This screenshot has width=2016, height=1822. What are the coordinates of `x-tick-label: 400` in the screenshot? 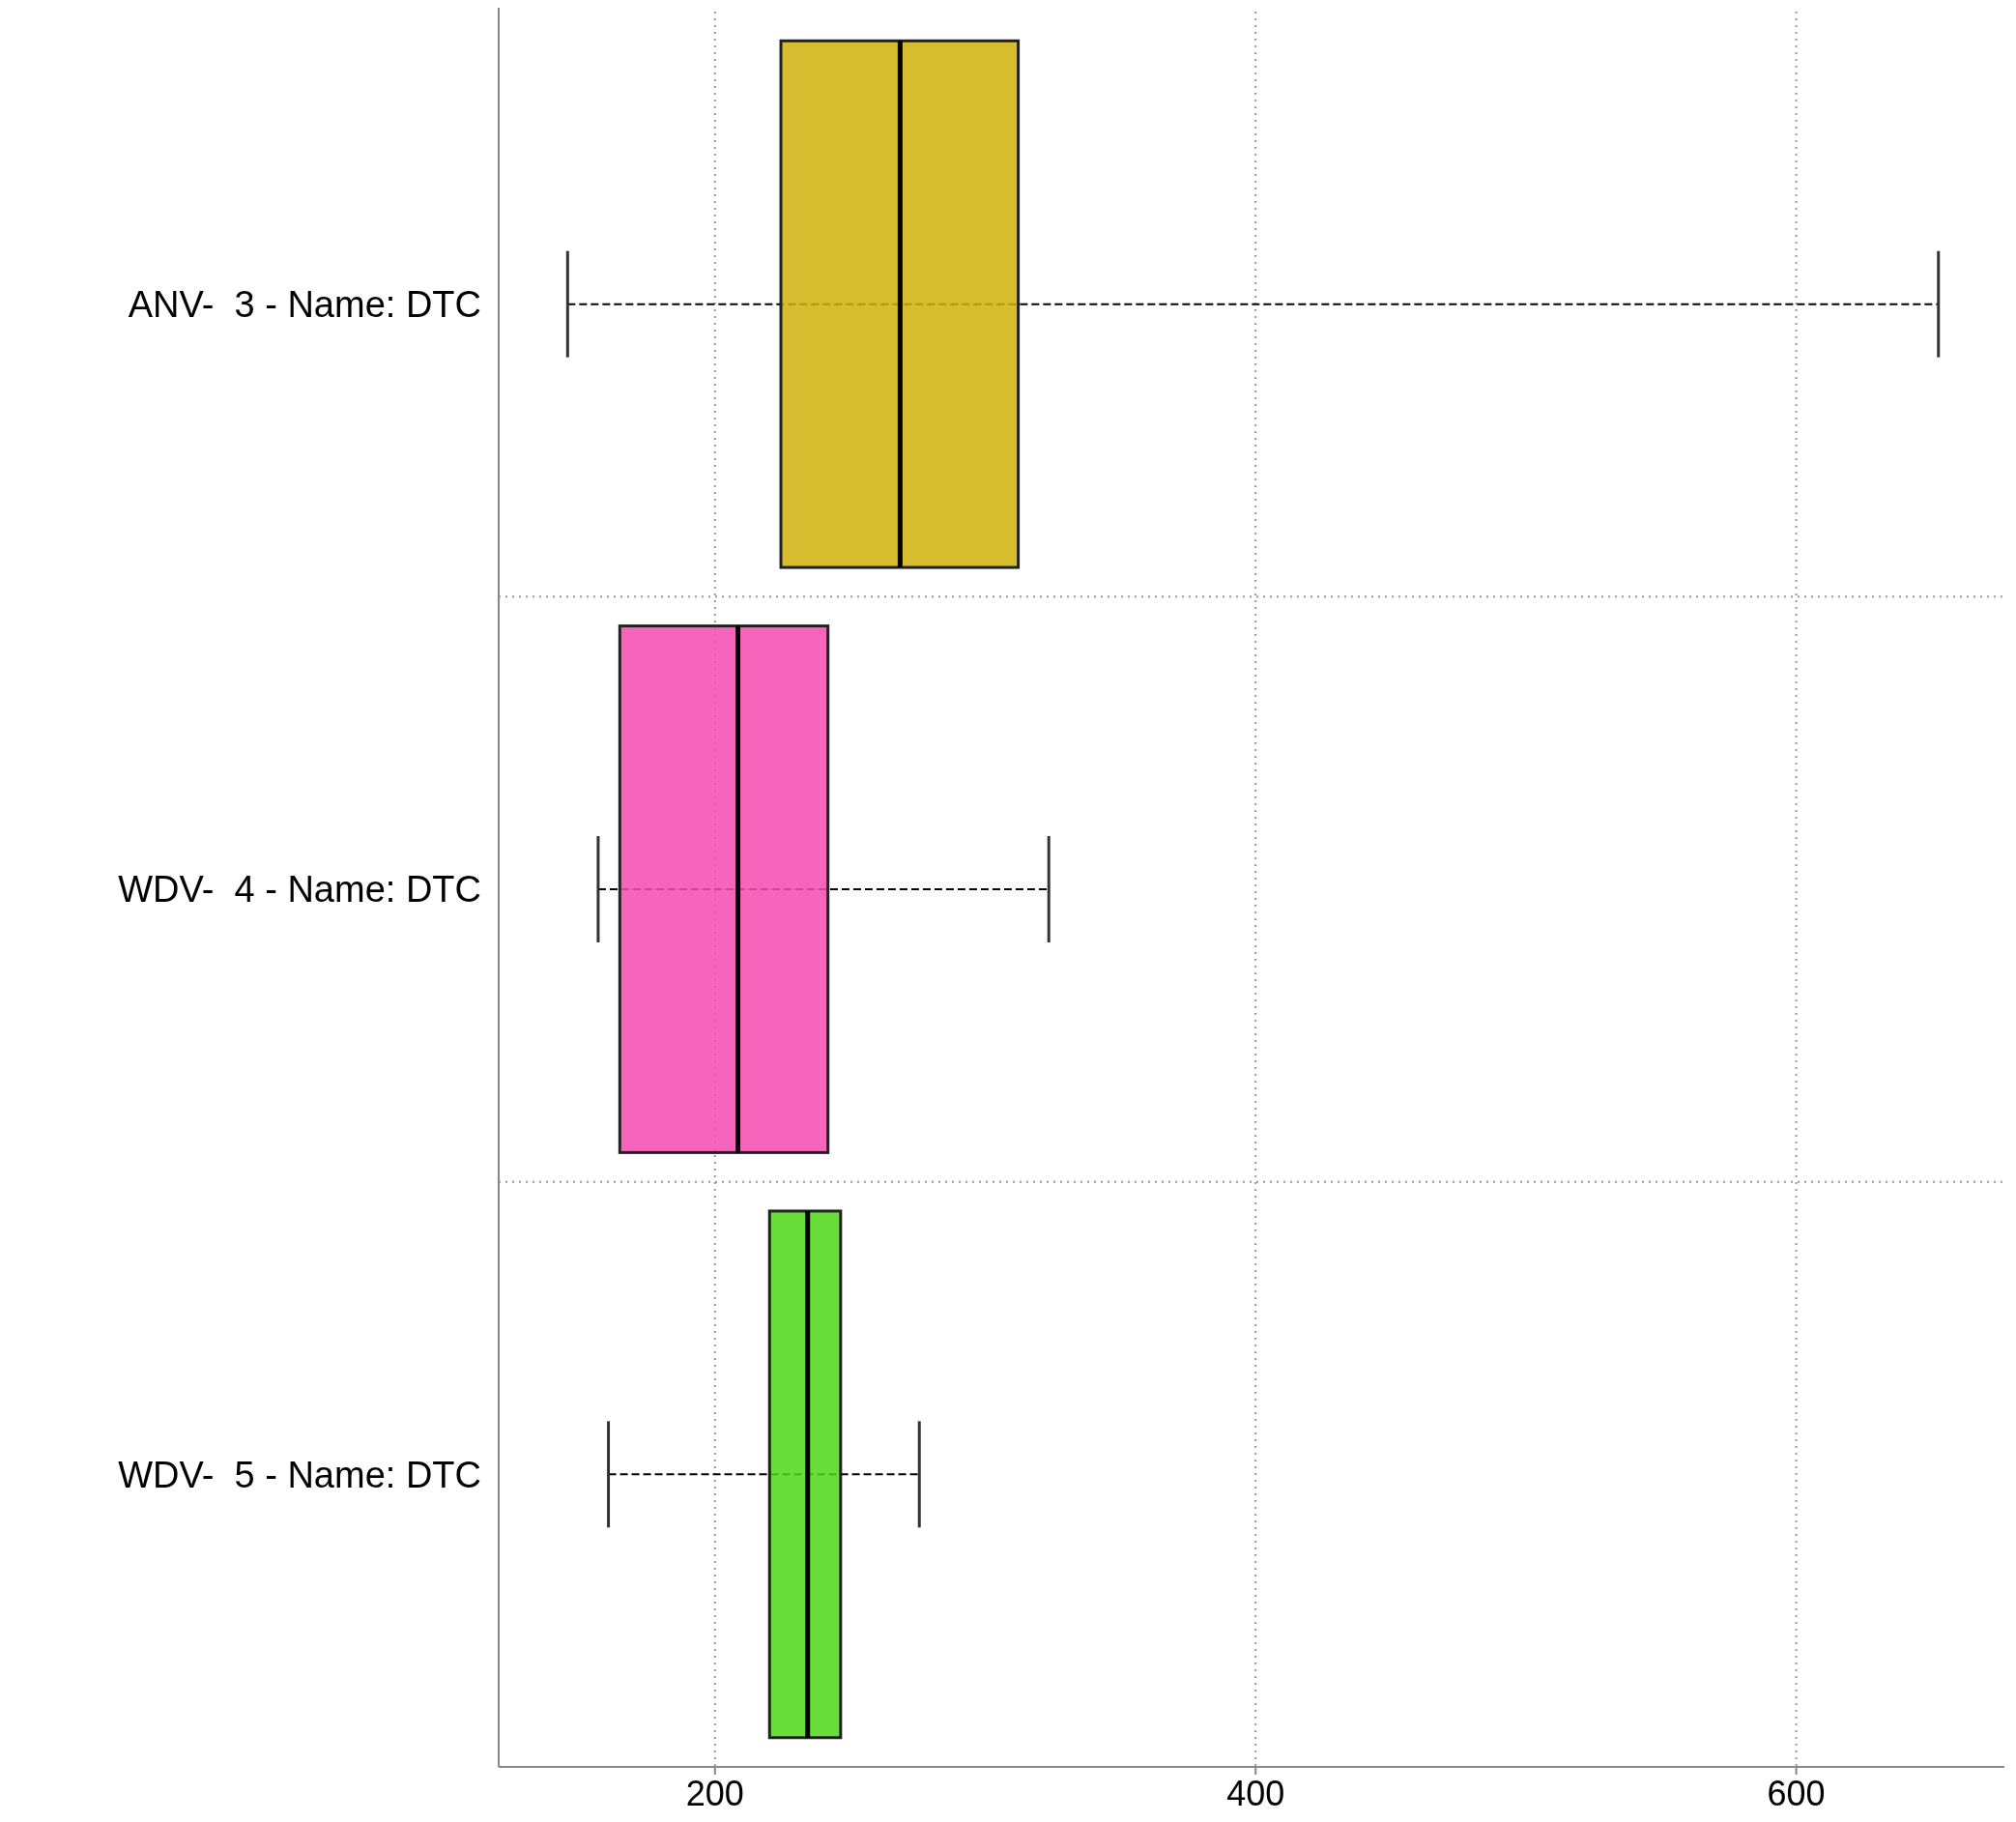 It's located at (1256, 1793).